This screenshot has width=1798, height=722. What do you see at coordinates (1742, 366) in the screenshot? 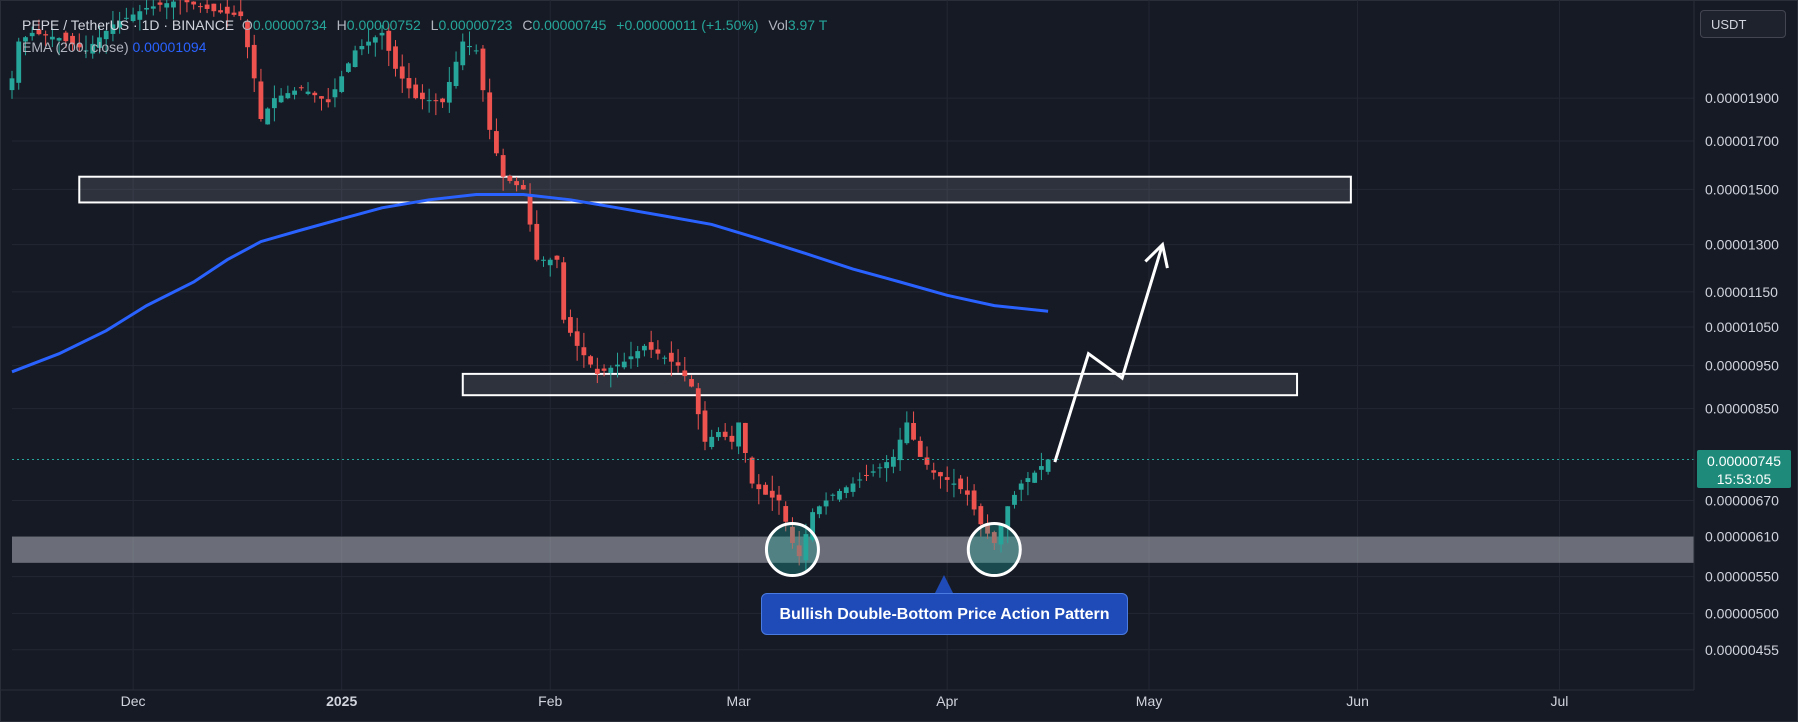
I see `price-tick-label: 0.00000950` at bounding box center [1742, 366].